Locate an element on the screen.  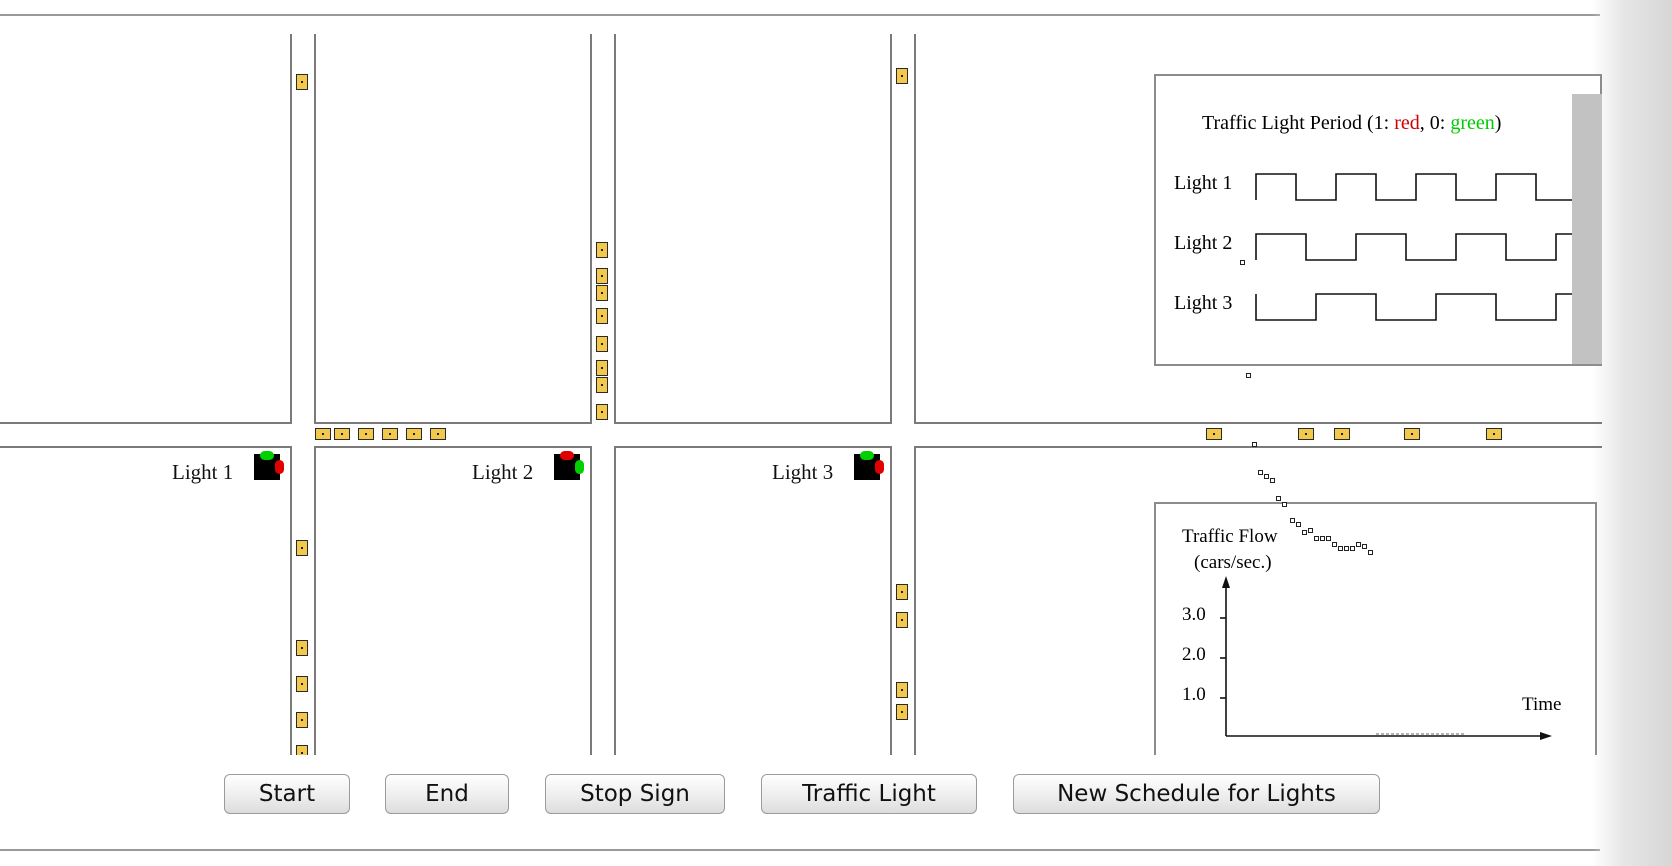
end-button: End is located at coordinates (447, 794).